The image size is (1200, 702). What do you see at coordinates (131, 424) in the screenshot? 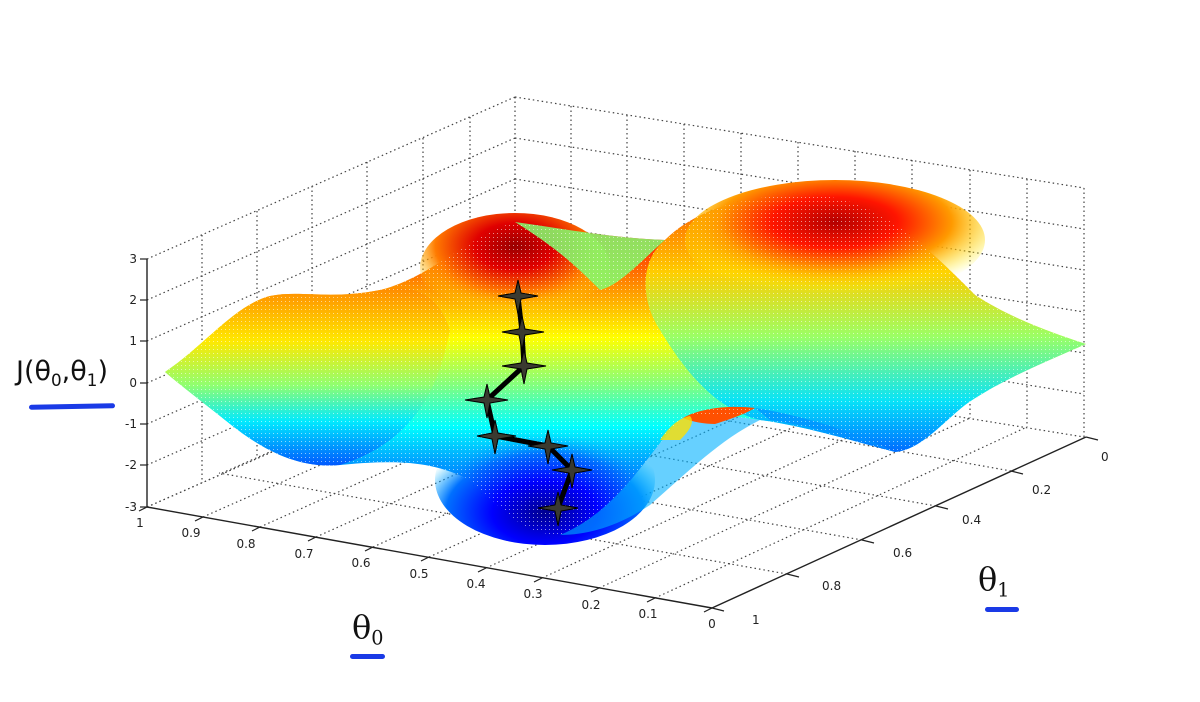
I see `svg-text: -1` at bounding box center [131, 424].